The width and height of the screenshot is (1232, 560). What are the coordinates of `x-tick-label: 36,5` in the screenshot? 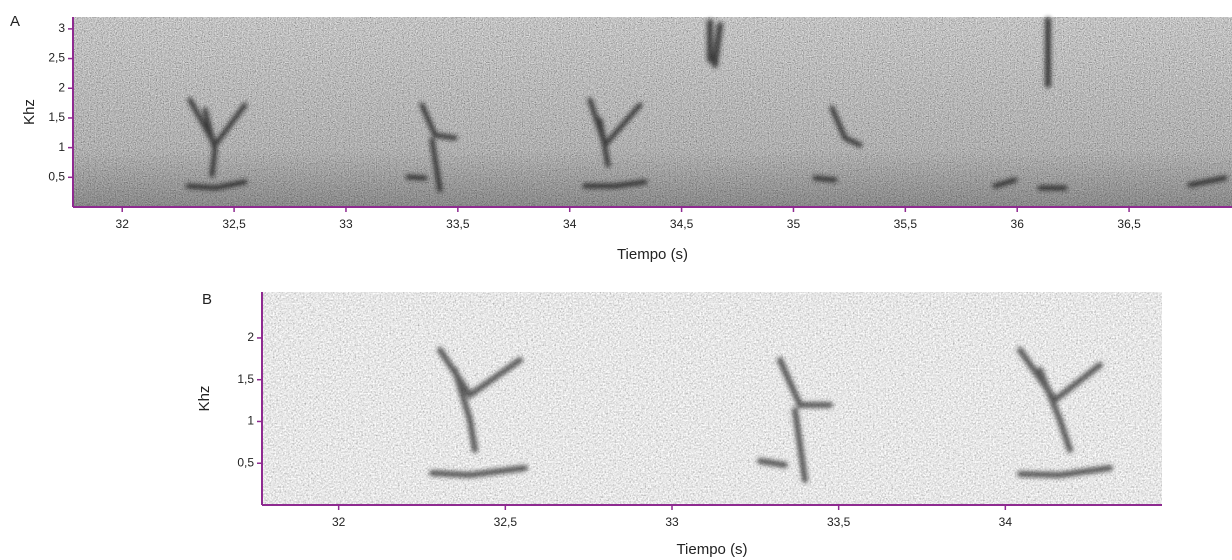 It's located at (1129, 224).